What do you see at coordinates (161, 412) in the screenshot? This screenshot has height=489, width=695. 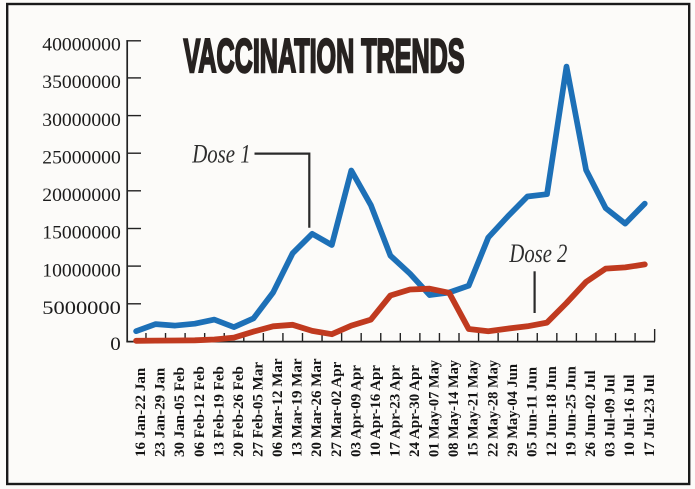 I see `svg-text: 23 Jan-29 Jan` at bounding box center [161, 412].